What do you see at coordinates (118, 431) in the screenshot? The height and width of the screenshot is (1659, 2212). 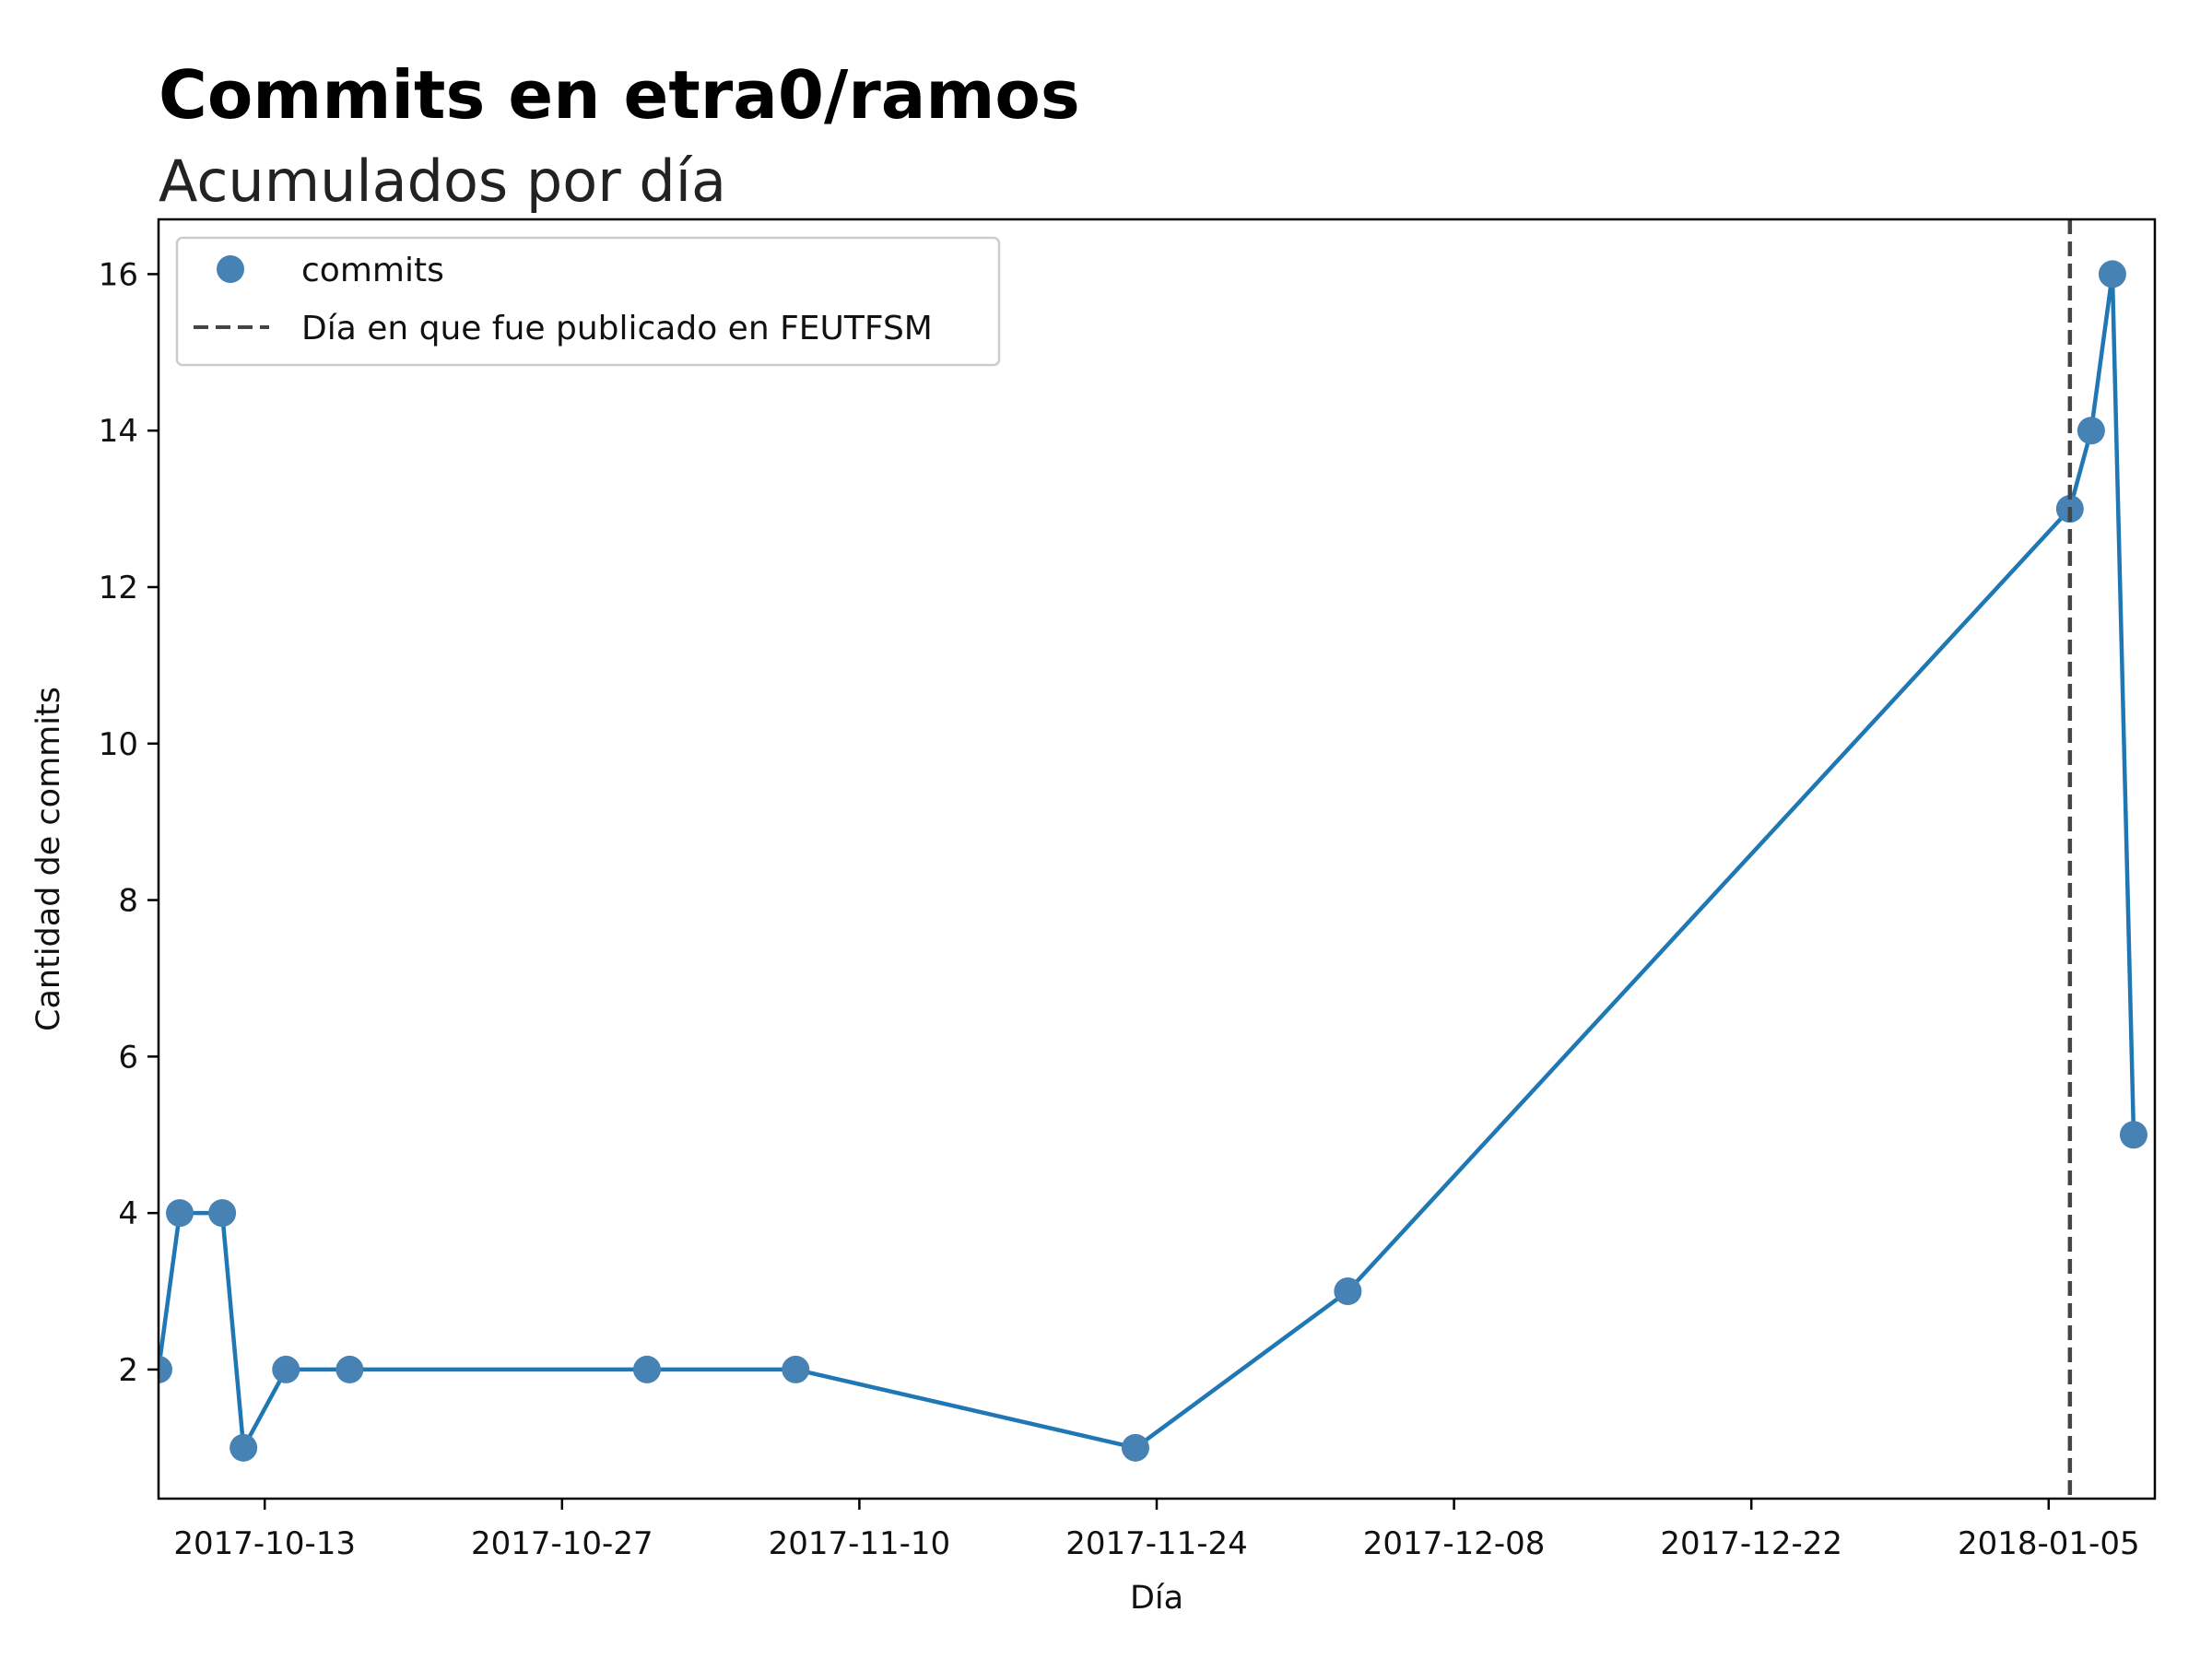 I see `y-tick-label: 14` at bounding box center [118, 431].